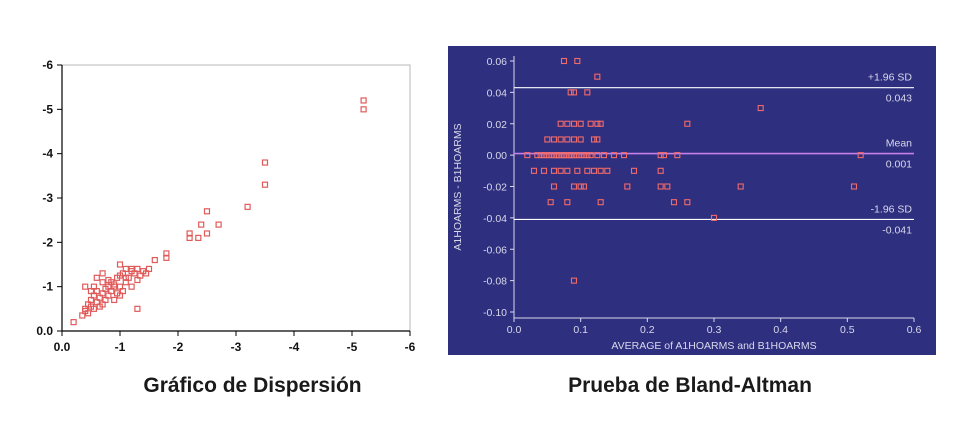 The width and height of the screenshot is (954, 441). Describe the element at coordinates (580, 330) in the screenshot. I see `right-x-tick-label: 0.1` at that location.